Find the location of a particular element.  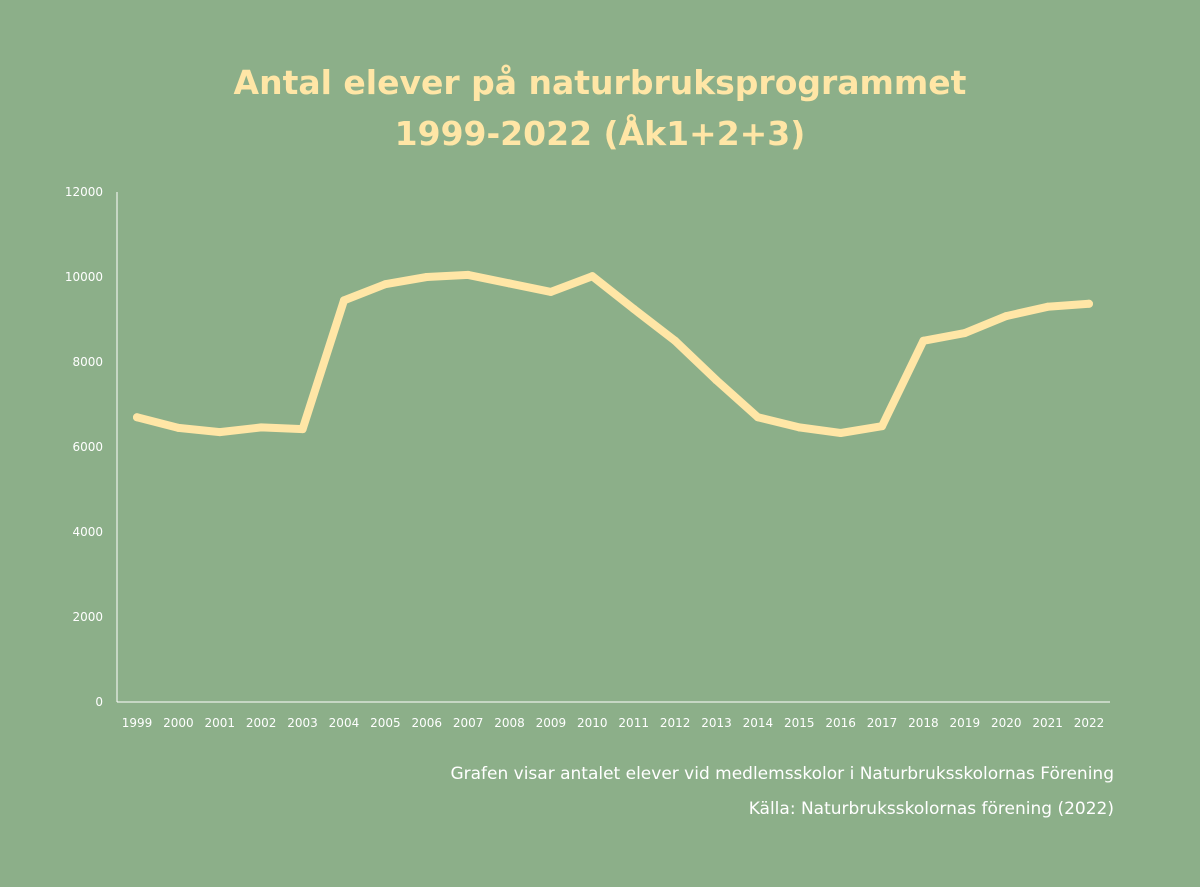

data-point-2013 is located at coordinates (716, 380).